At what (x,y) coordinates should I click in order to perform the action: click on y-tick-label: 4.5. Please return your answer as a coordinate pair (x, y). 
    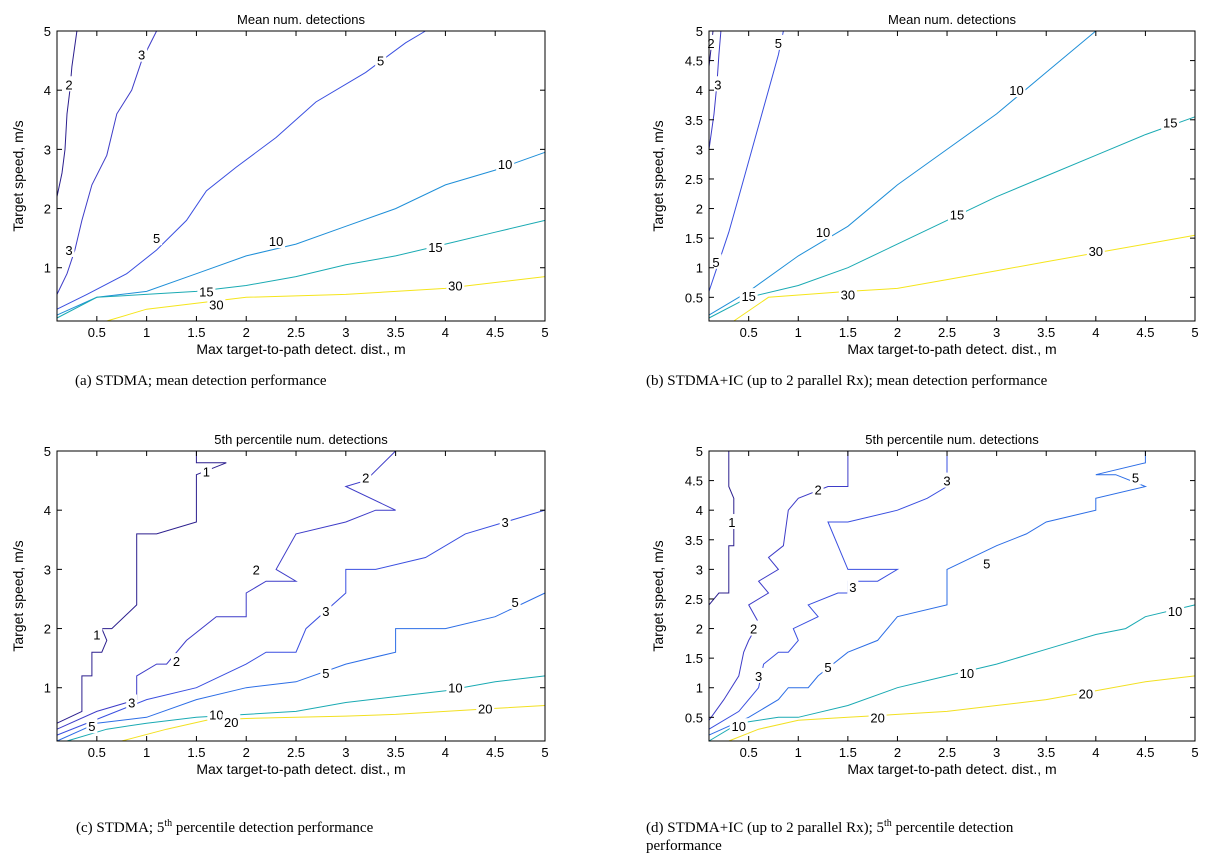
    Looking at the image, I should click on (694, 61).